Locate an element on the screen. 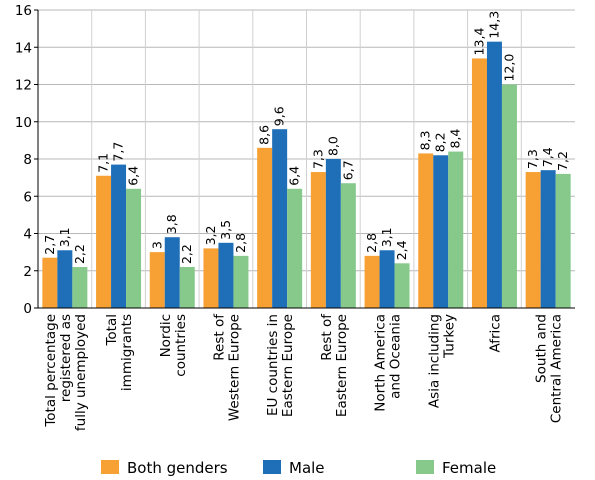 This screenshot has width=595, height=480. data-label: 13,4 is located at coordinates (478, 42).